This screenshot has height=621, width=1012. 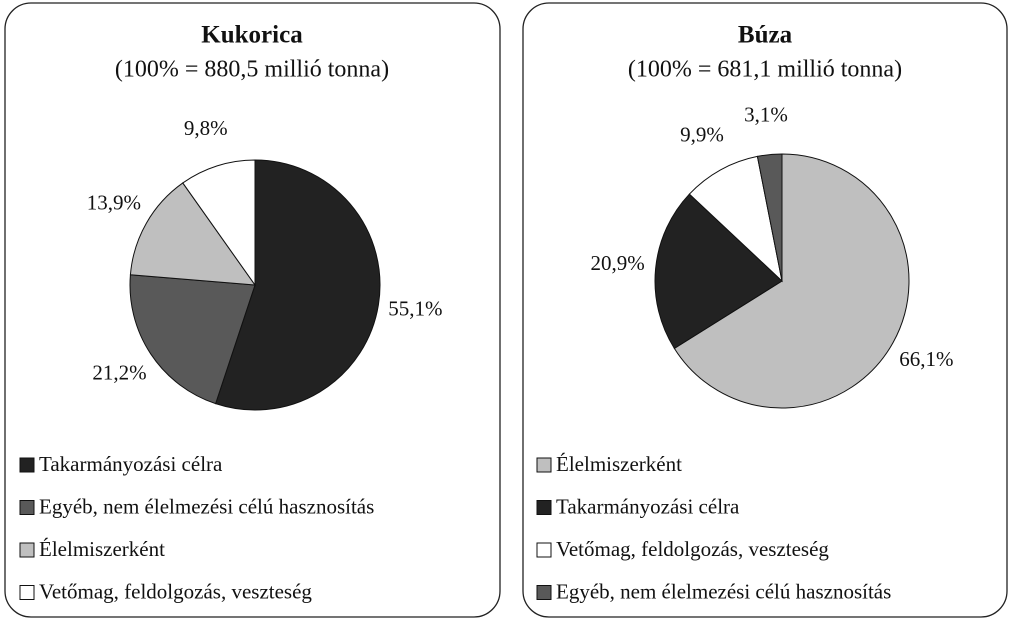 I want to click on chart-title: Kukorica, so click(x=252, y=35).